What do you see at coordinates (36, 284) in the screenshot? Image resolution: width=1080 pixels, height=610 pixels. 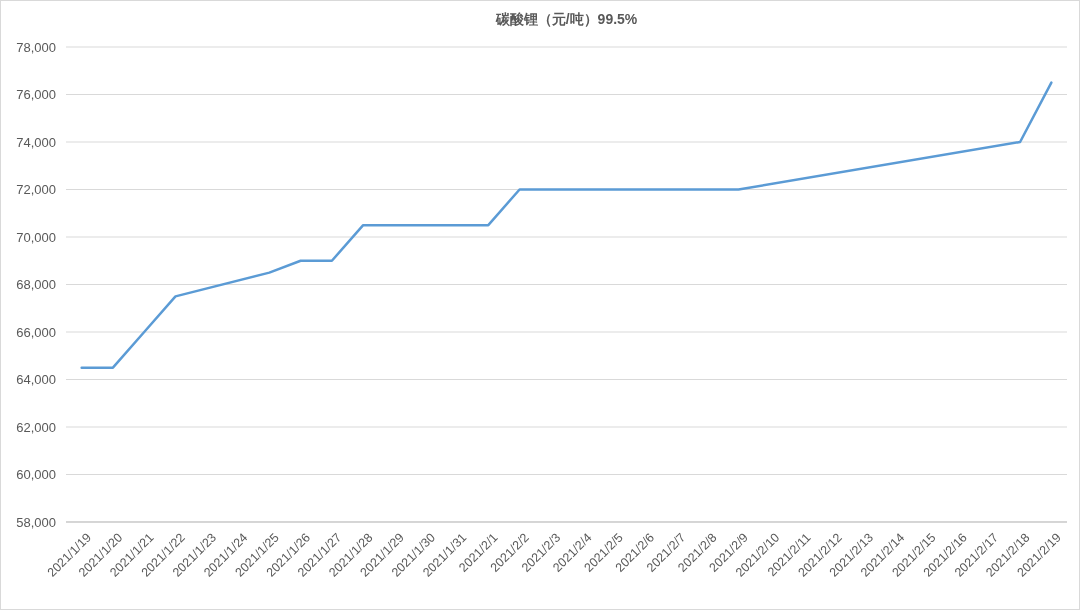 I see `y-tick-label: 68,000` at bounding box center [36, 284].